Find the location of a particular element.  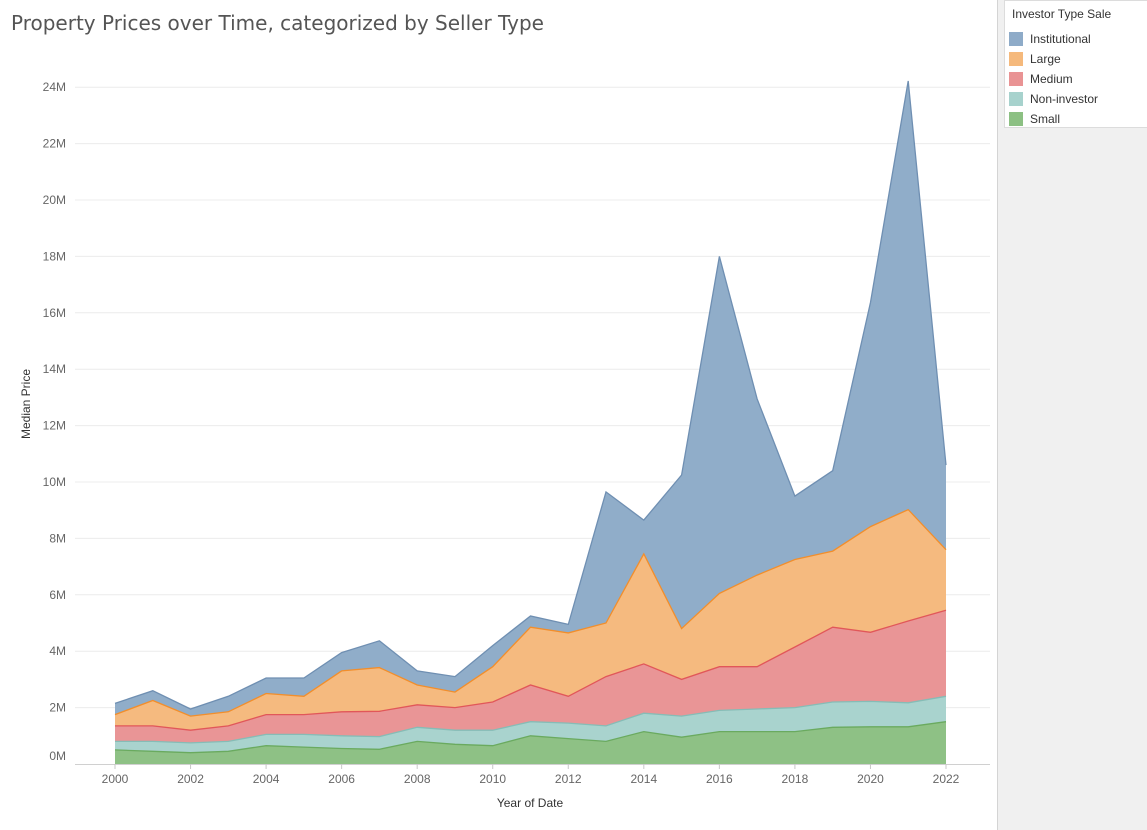

legend-item-non-investor: Non-investor is located at coordinates (1077, 99).